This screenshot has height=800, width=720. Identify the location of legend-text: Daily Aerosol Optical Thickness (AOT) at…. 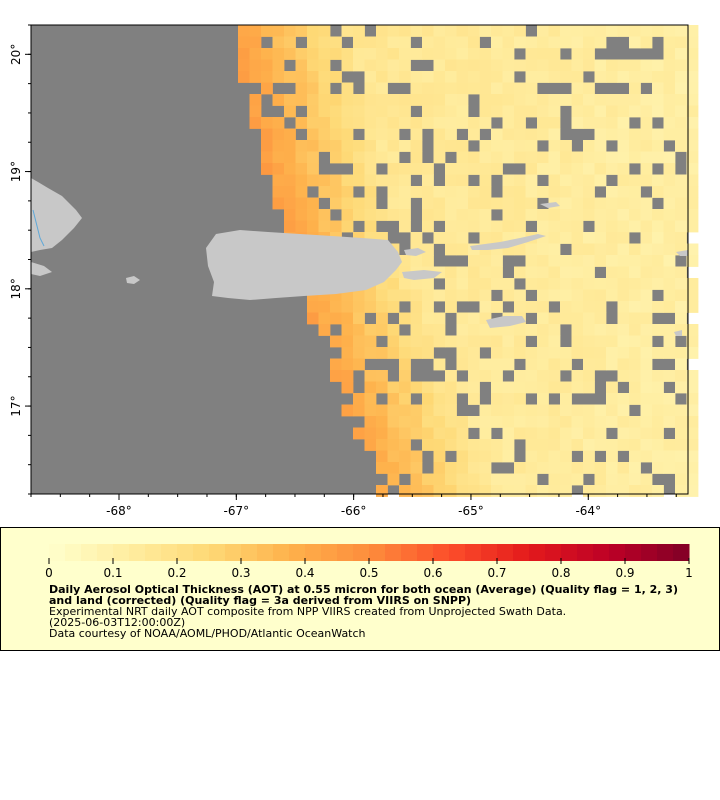
(369, 611).